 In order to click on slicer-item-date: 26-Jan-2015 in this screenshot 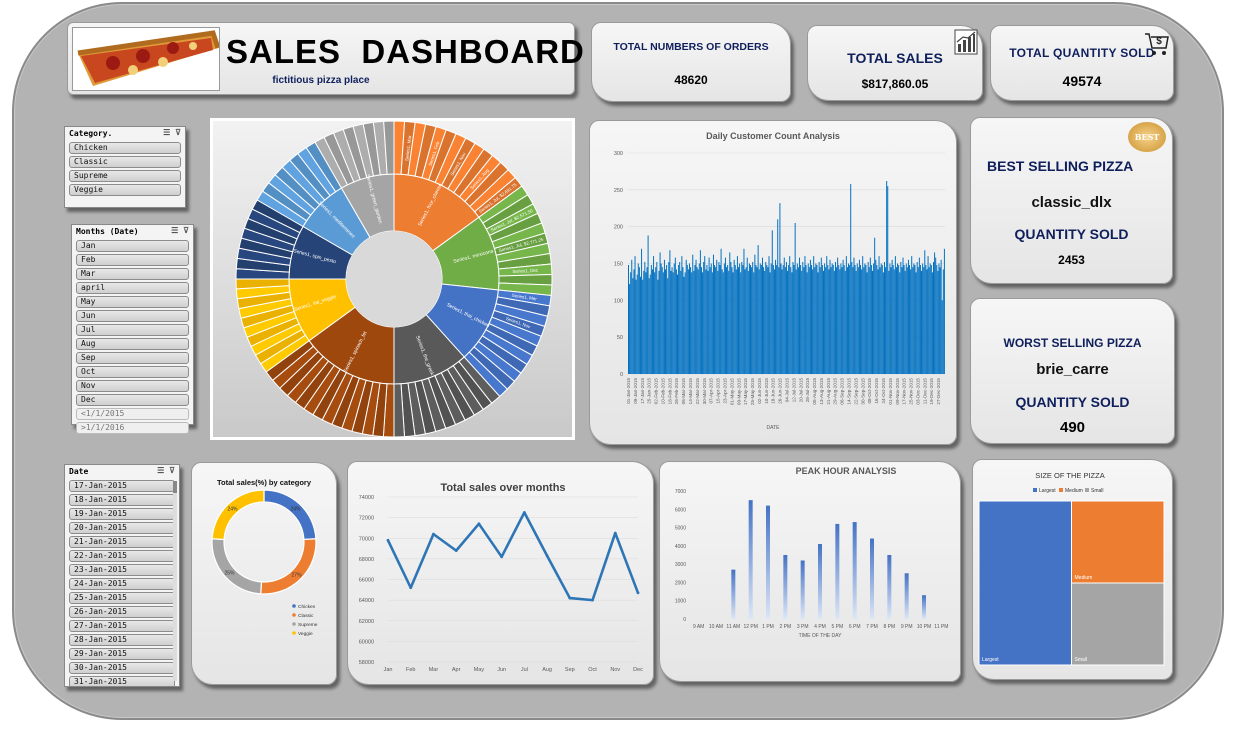, I will do `click(122, 612)`.